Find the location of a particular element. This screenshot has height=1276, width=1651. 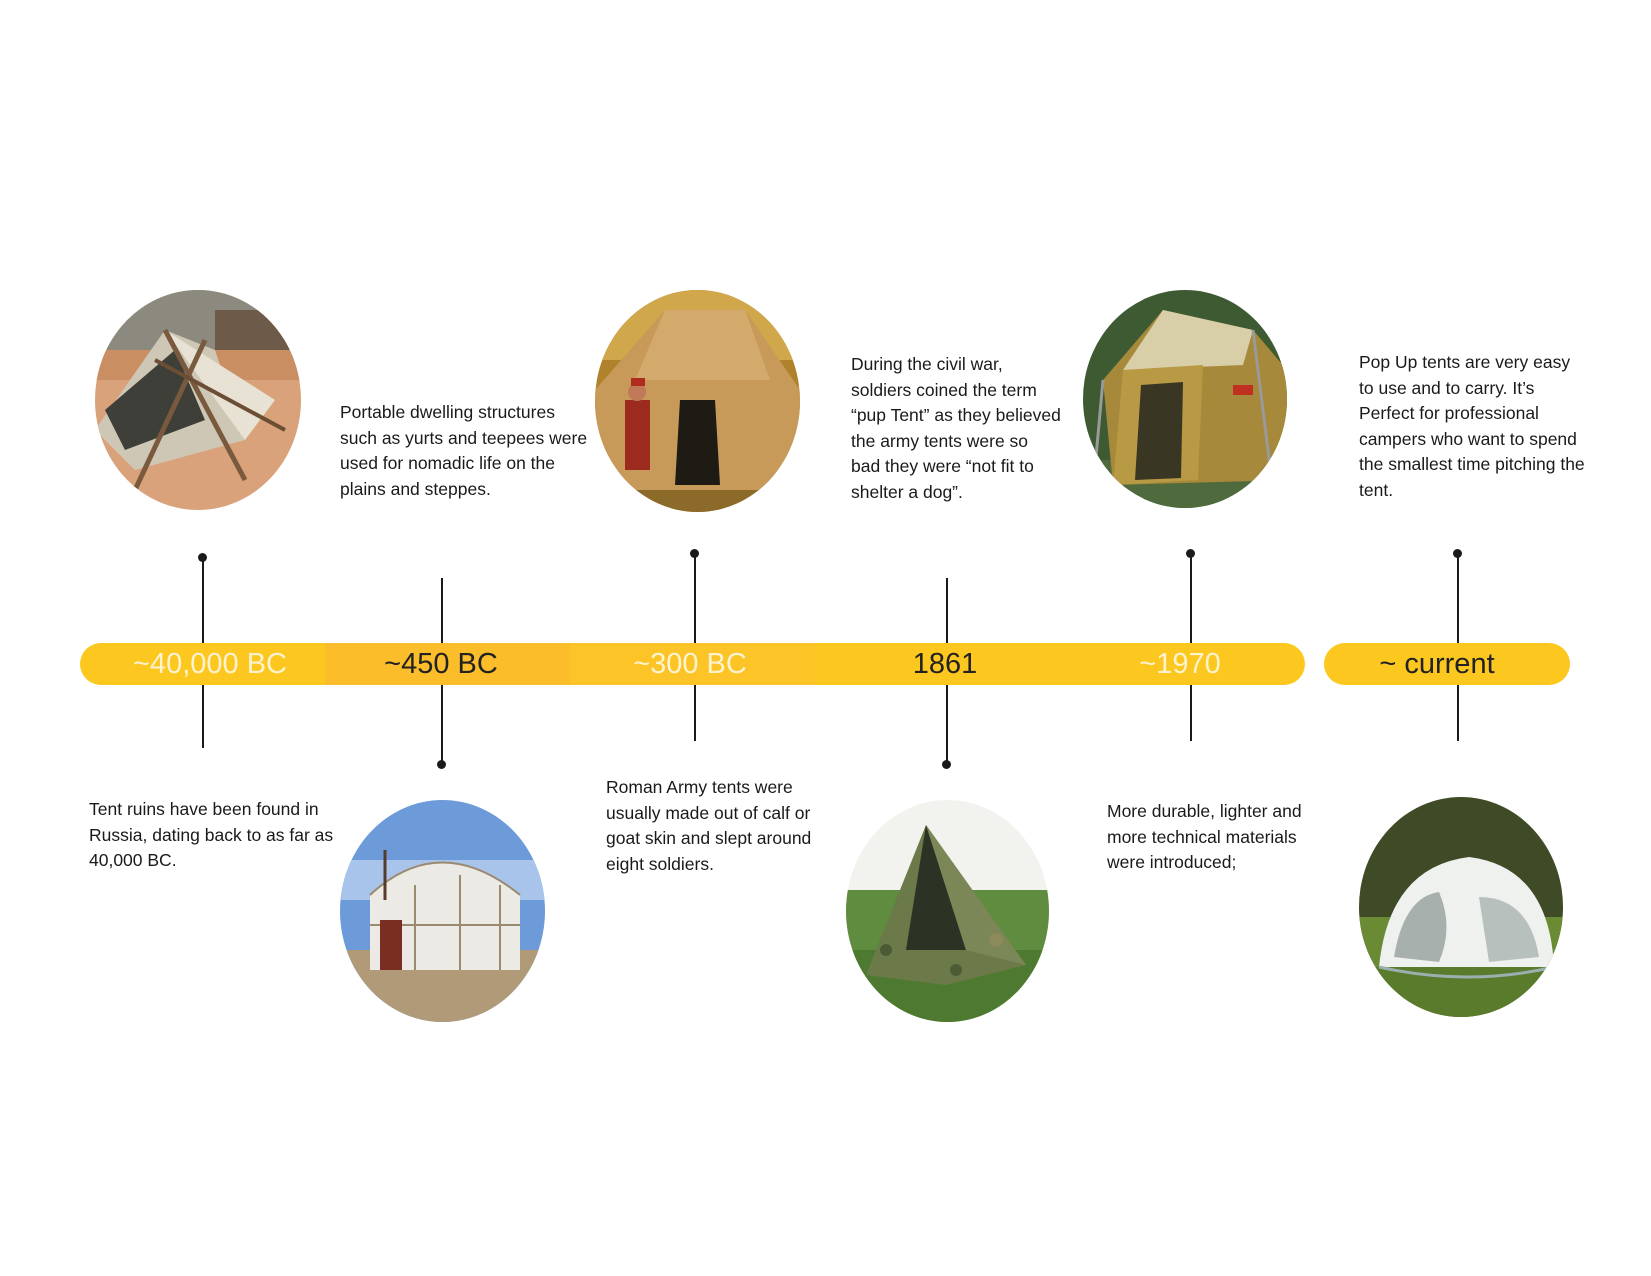

roman-army-tent-photo-icon is located at coordinates (697, 401).